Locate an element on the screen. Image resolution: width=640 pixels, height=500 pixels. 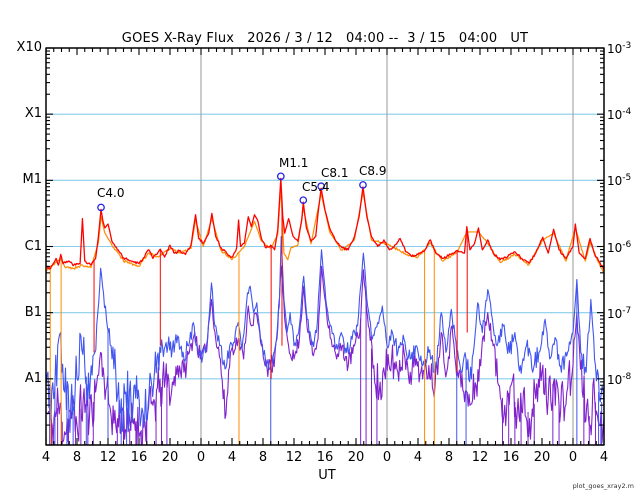
y-tick-label-right: 10⁻⁴ is located at coordinates (619, 115).